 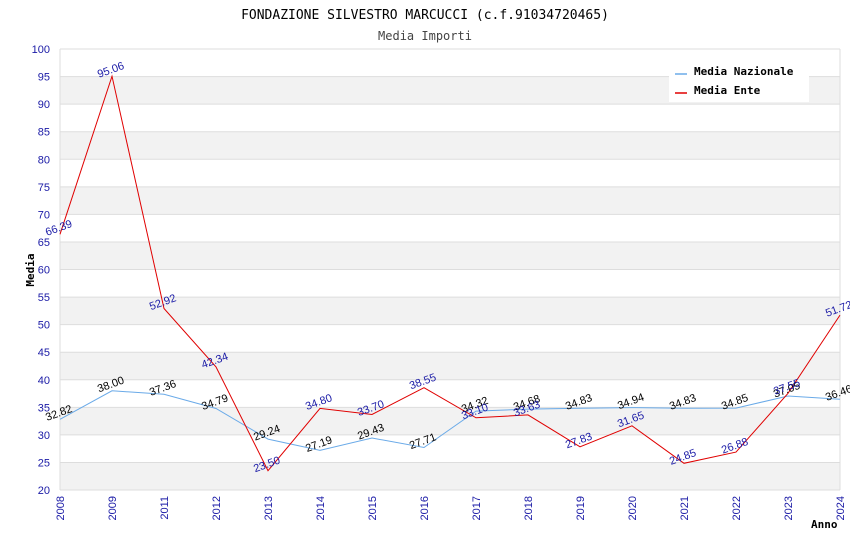 I want to click on x-tick-label: 2012, so click(x=217, y=508).